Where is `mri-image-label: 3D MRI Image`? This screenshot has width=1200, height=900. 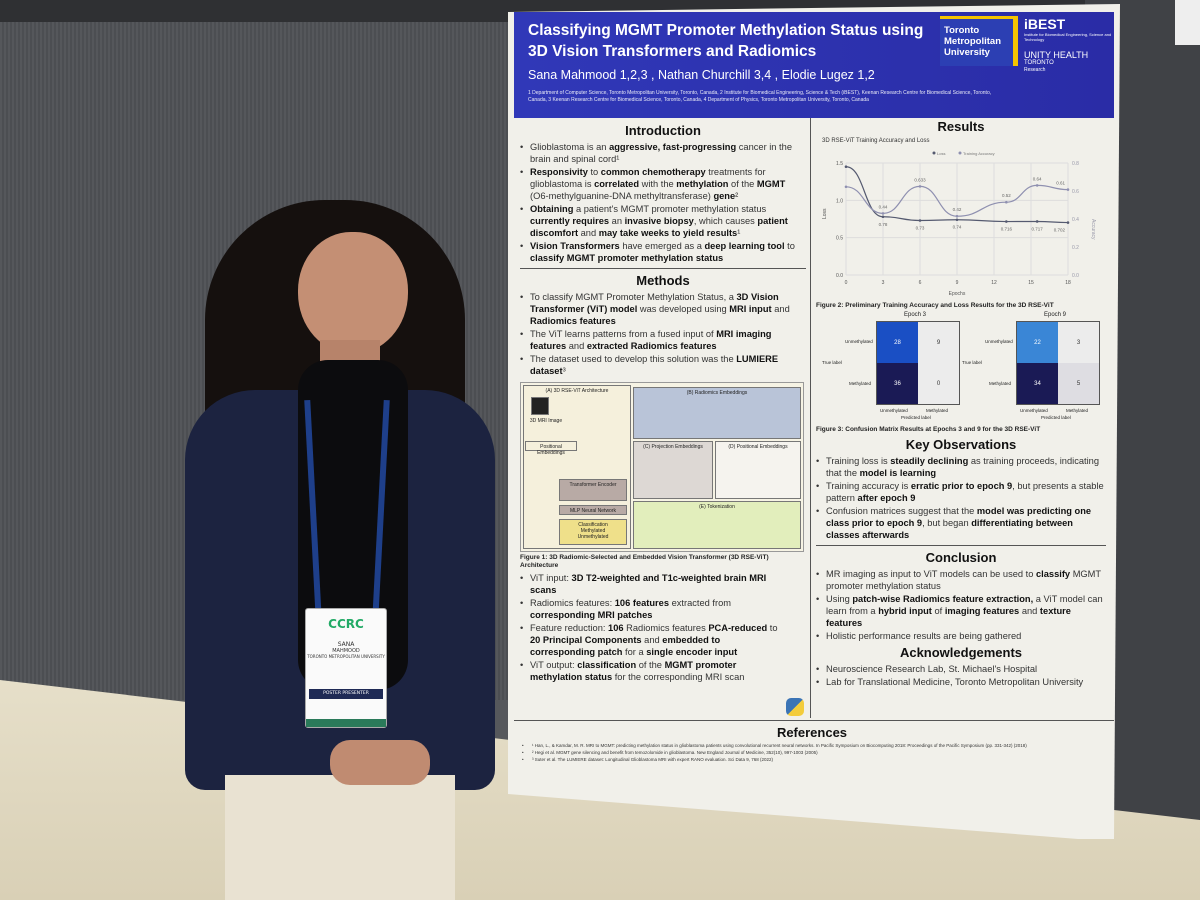 mri-image-label: 3D MRI Image is located at coordinates (546, 421).